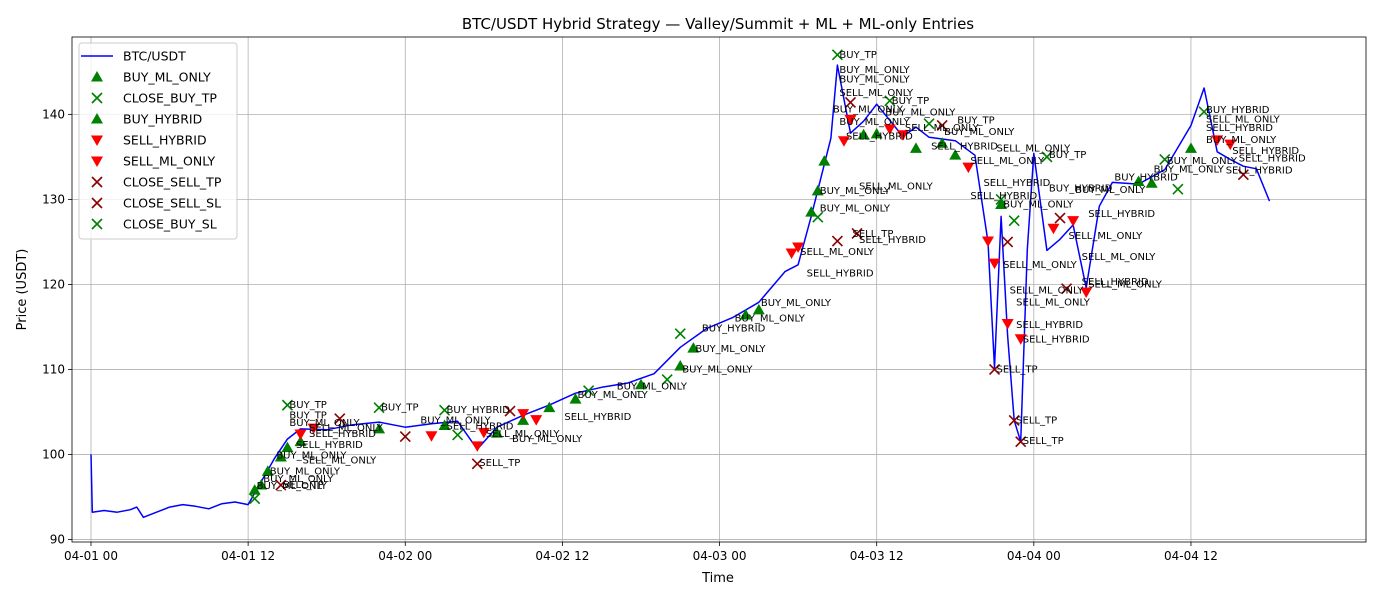 This screenshot has width=1400, height=600. I want to click on y-tick-label: 110, so click(53, 369).